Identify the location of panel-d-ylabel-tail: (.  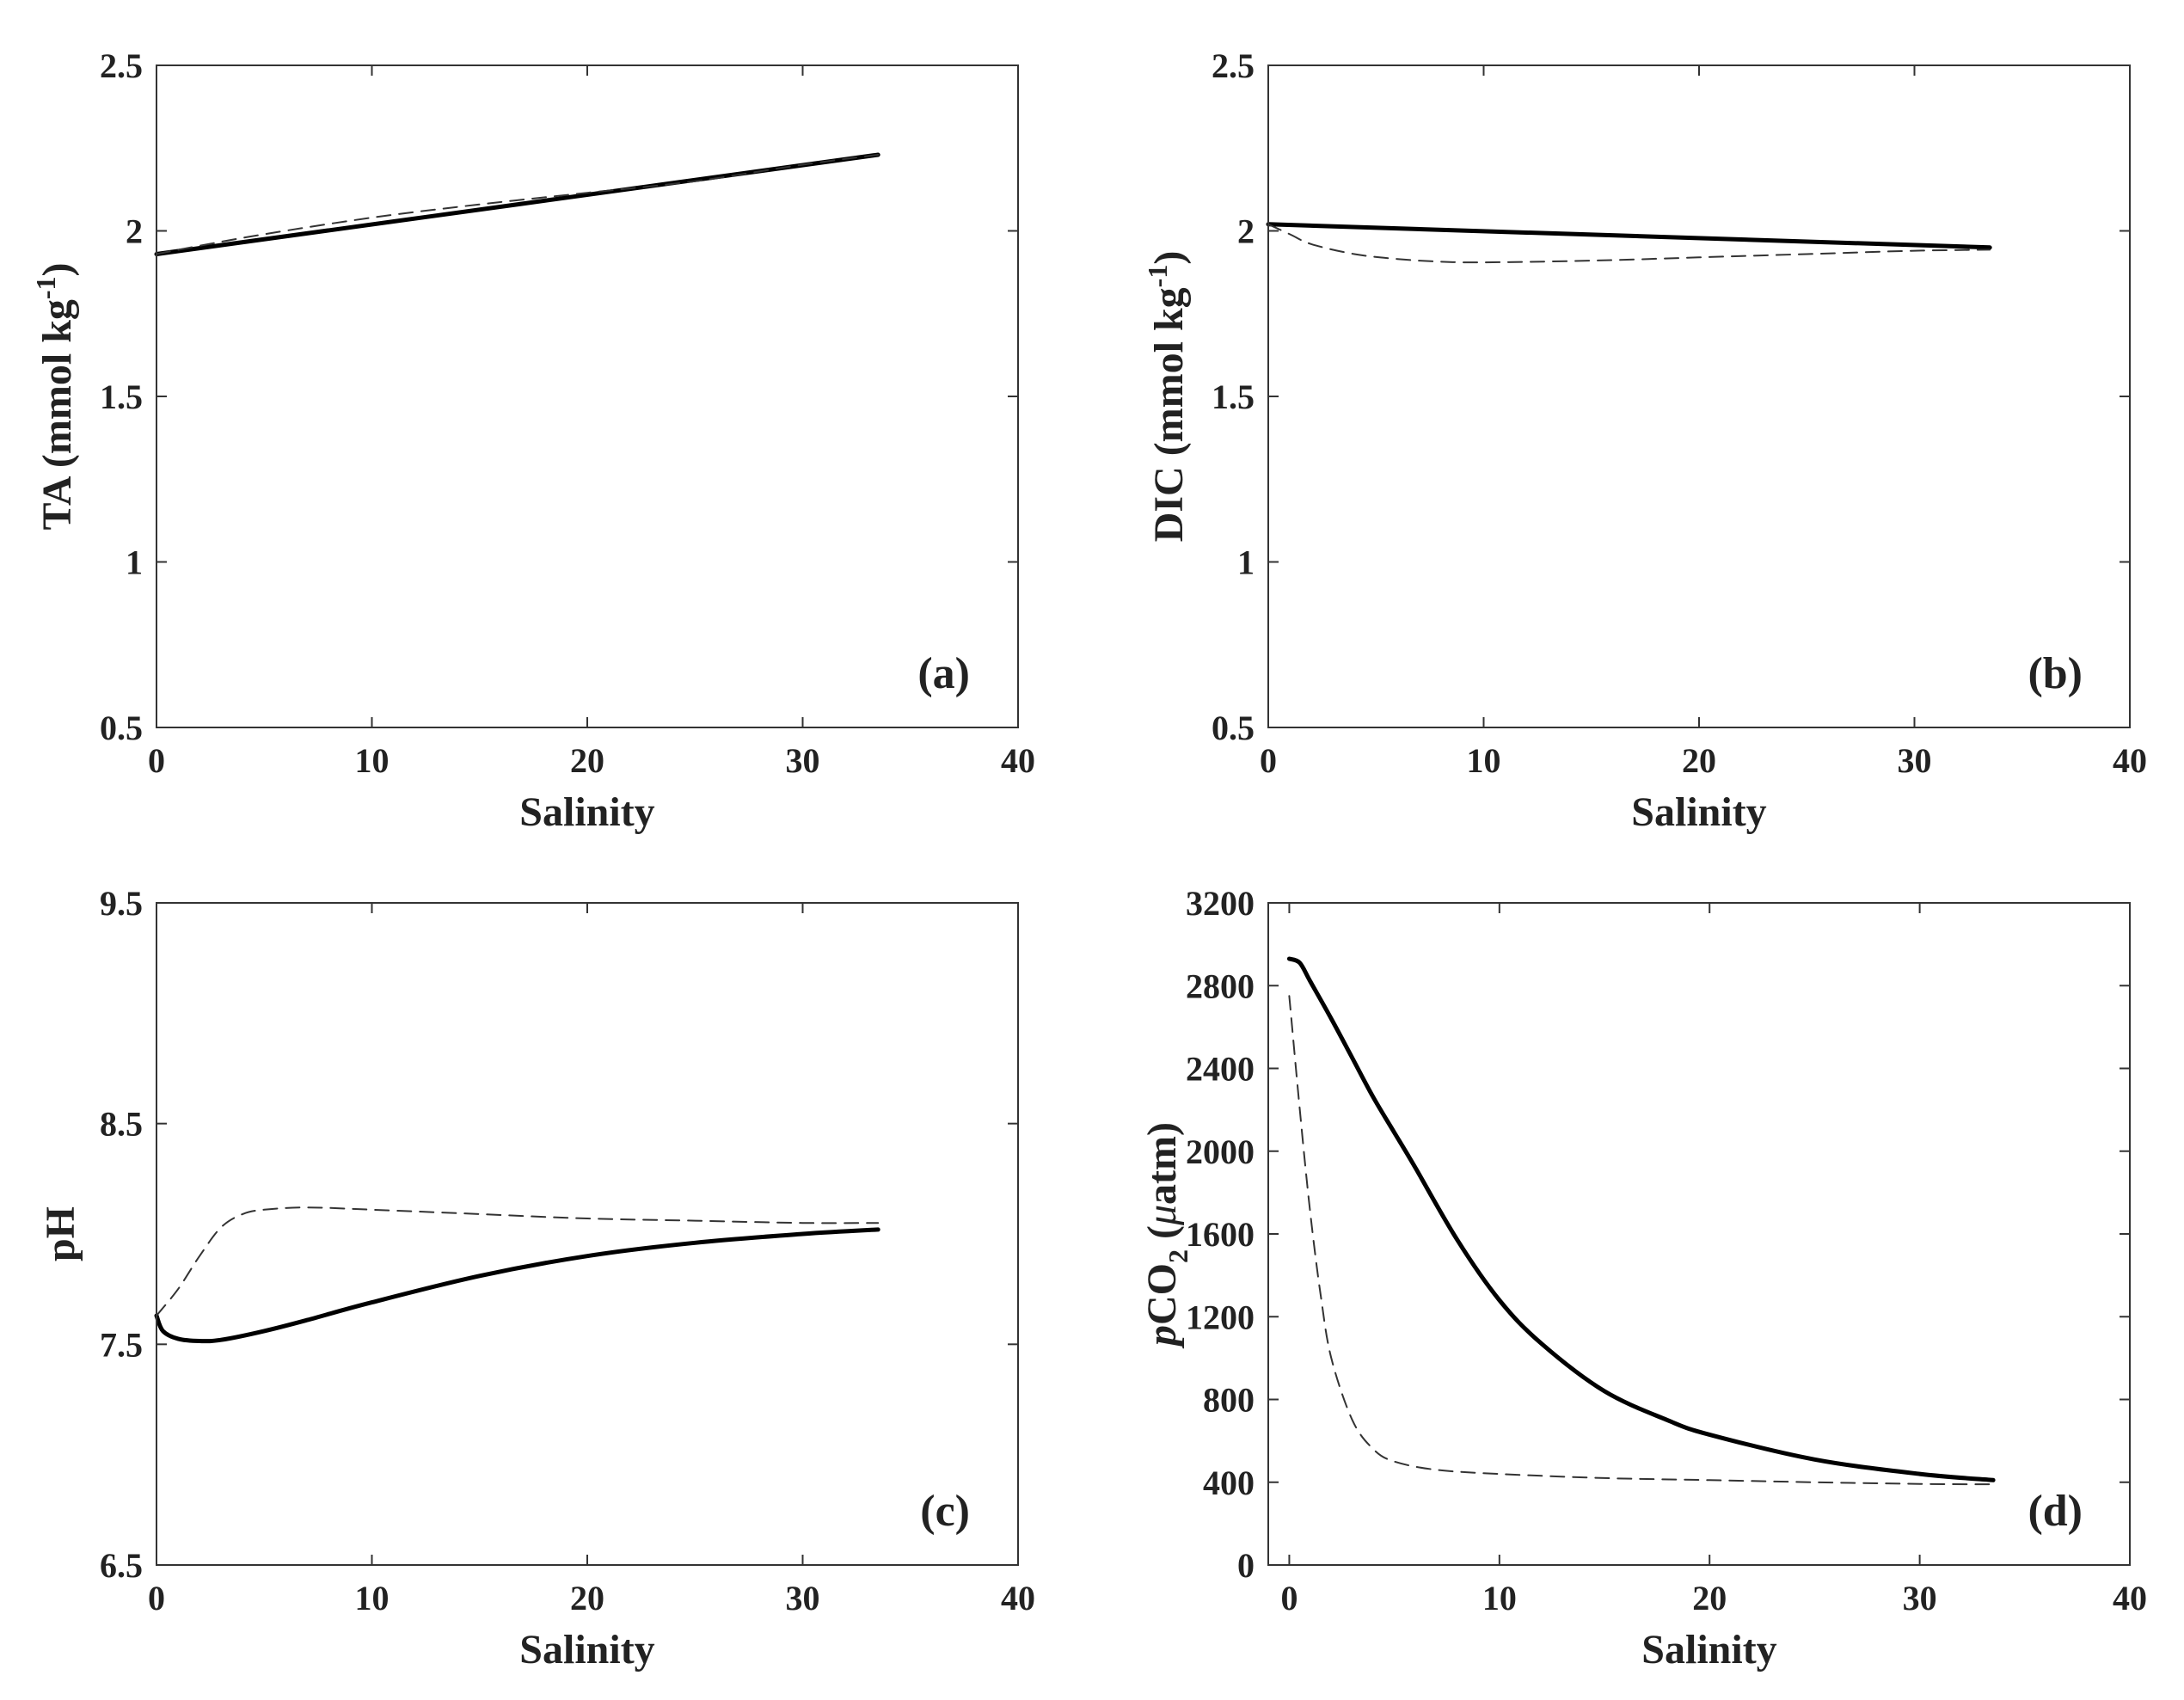
(1162, 1237).